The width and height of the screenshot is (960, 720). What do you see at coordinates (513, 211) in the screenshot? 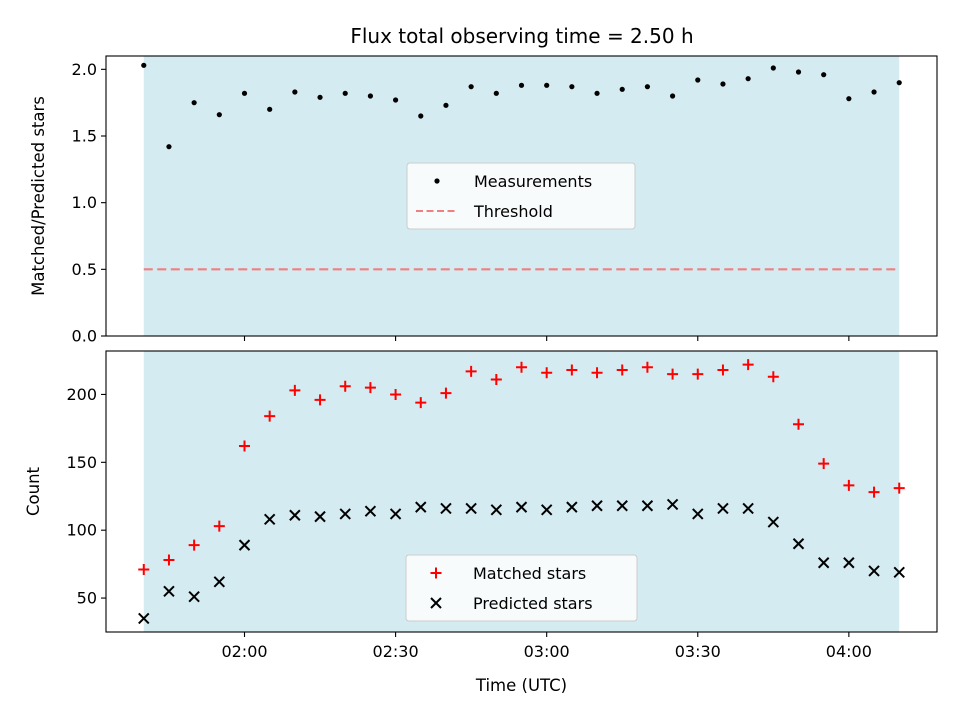
I see `legend-label-threshold: Threshold` at bounding box center [513, 211].